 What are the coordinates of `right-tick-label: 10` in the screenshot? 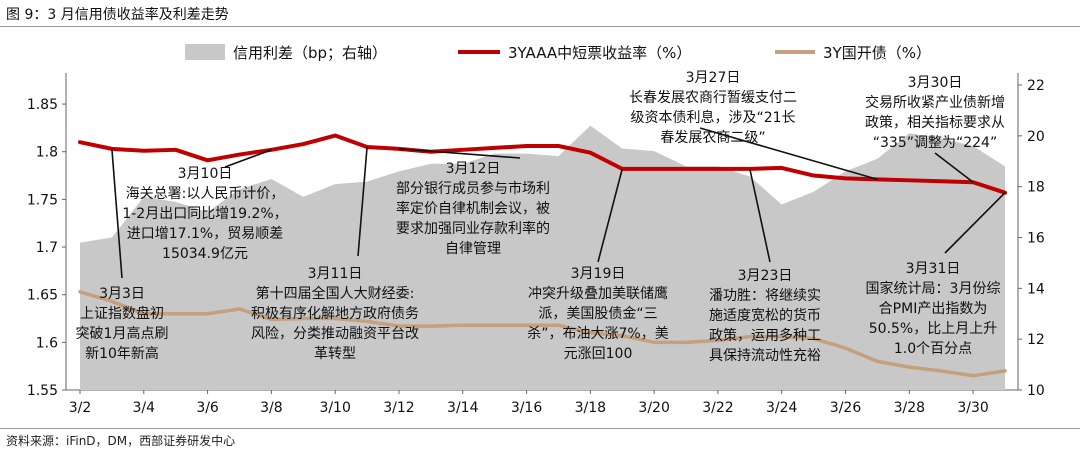 It's located at (1036, 391).